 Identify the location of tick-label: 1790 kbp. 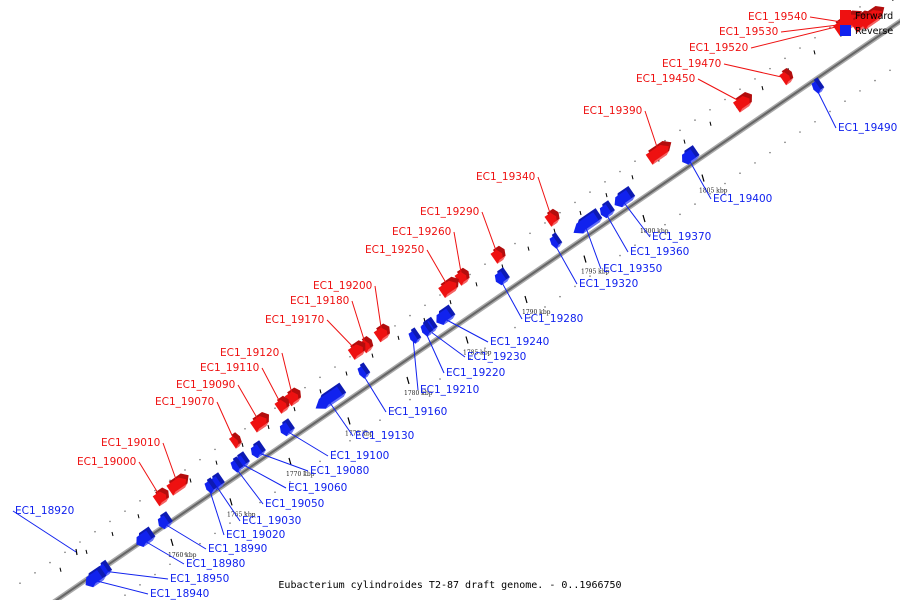
(536, 312).